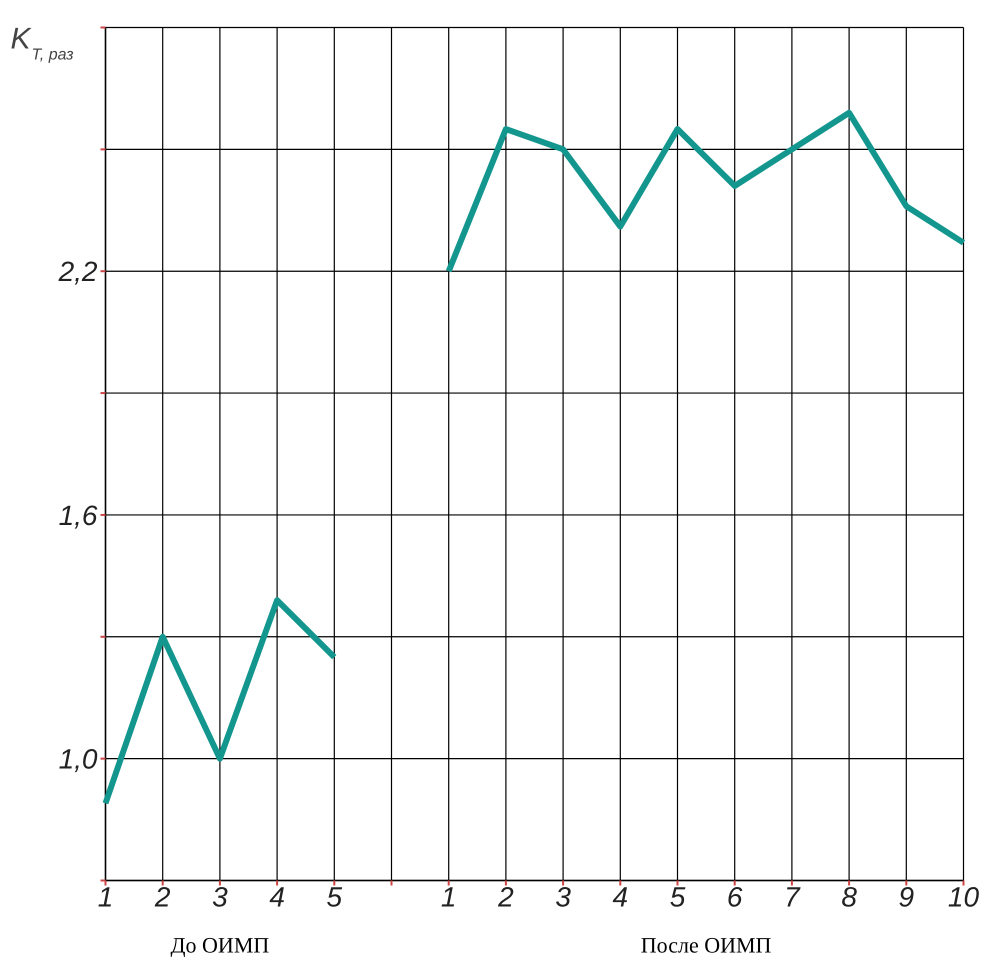  I want to click on x-tick-label: 8, so click(849, 897).